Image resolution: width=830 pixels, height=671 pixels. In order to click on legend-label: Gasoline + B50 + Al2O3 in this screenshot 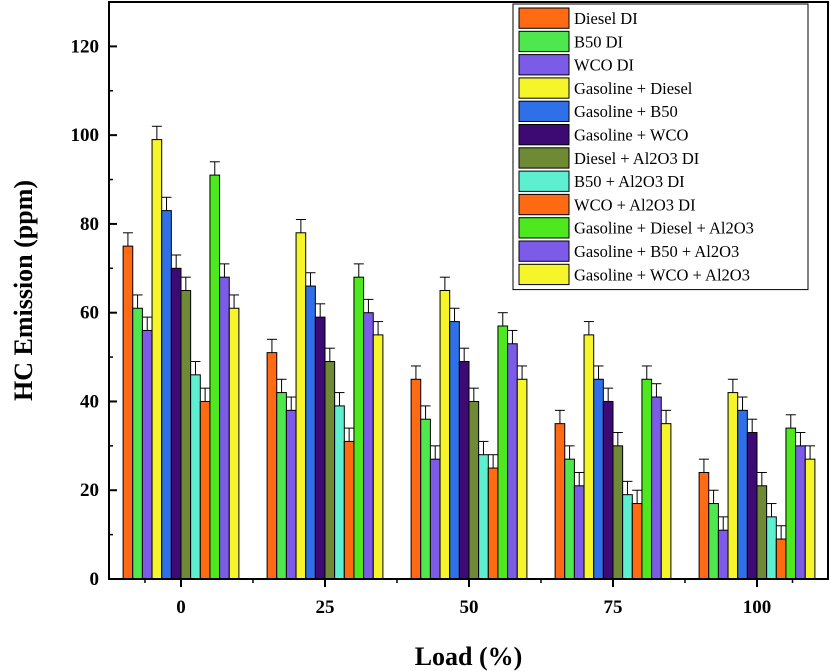, I will do `click(656, 251)`.